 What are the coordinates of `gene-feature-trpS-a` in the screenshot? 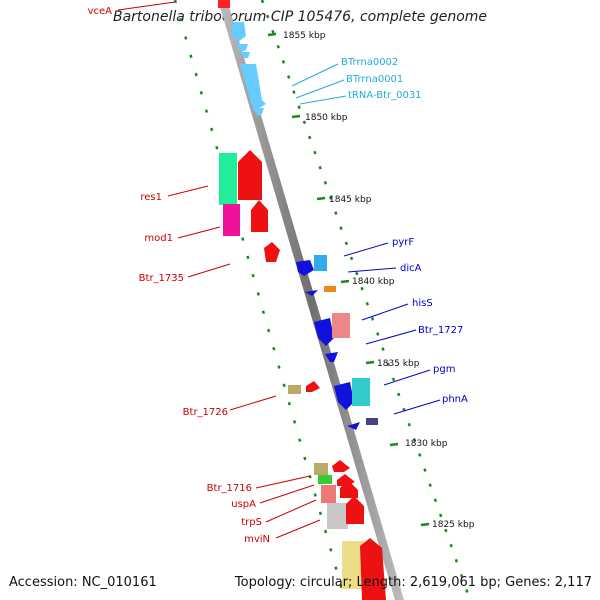 It's located at (328, 494).